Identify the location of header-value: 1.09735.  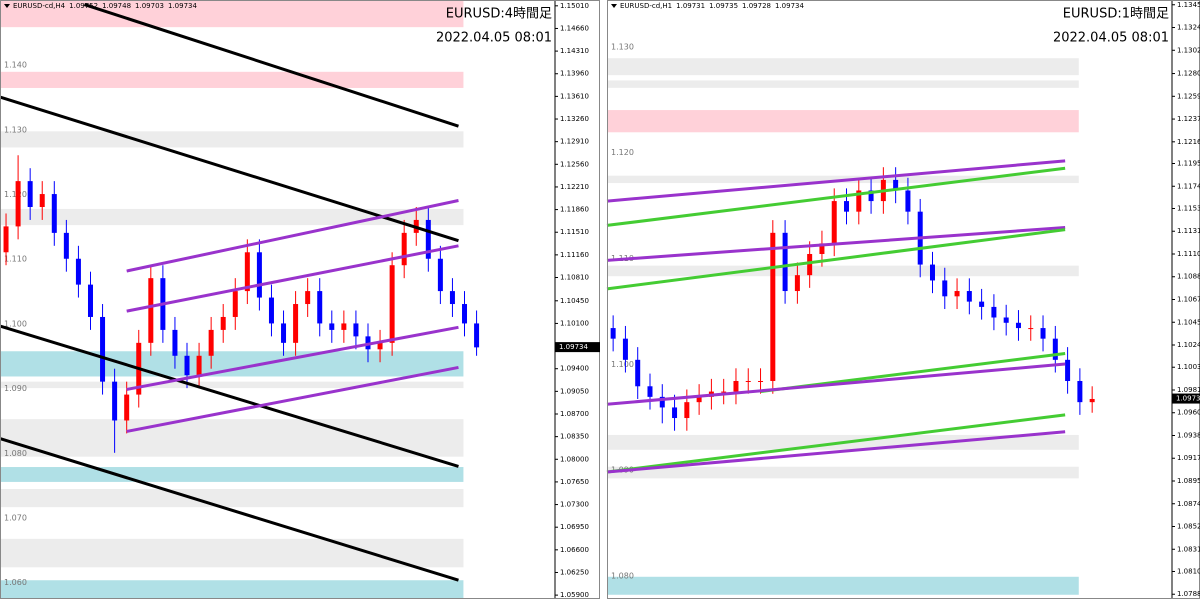
(723, 6).